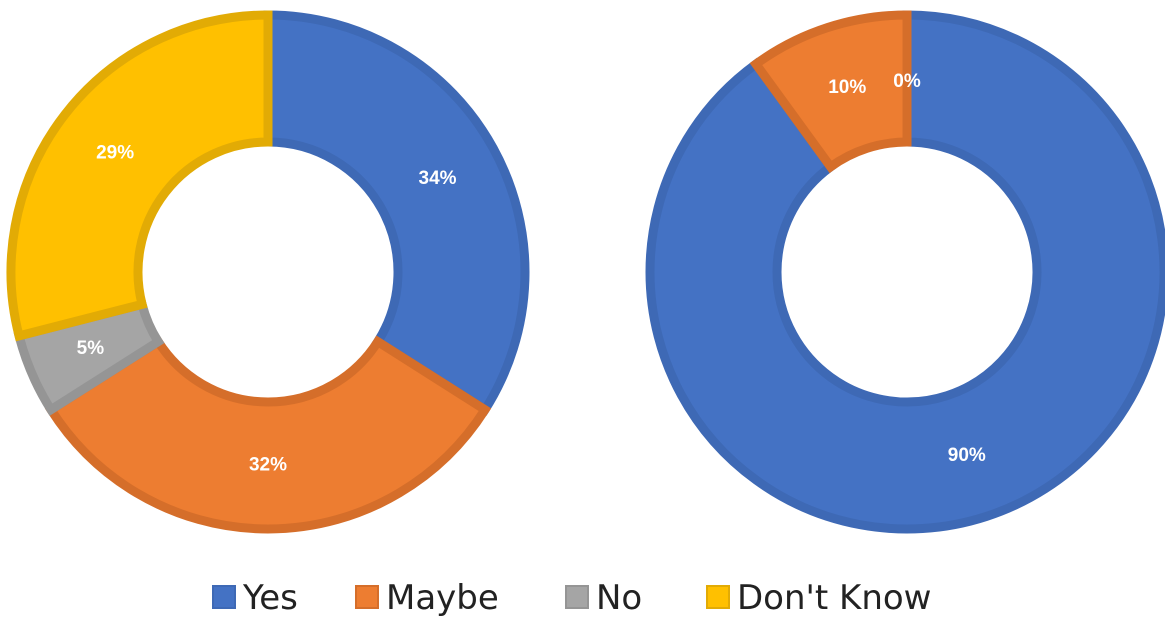  I want to click on donut-2-label-yes: 90%, so click(967, 455).